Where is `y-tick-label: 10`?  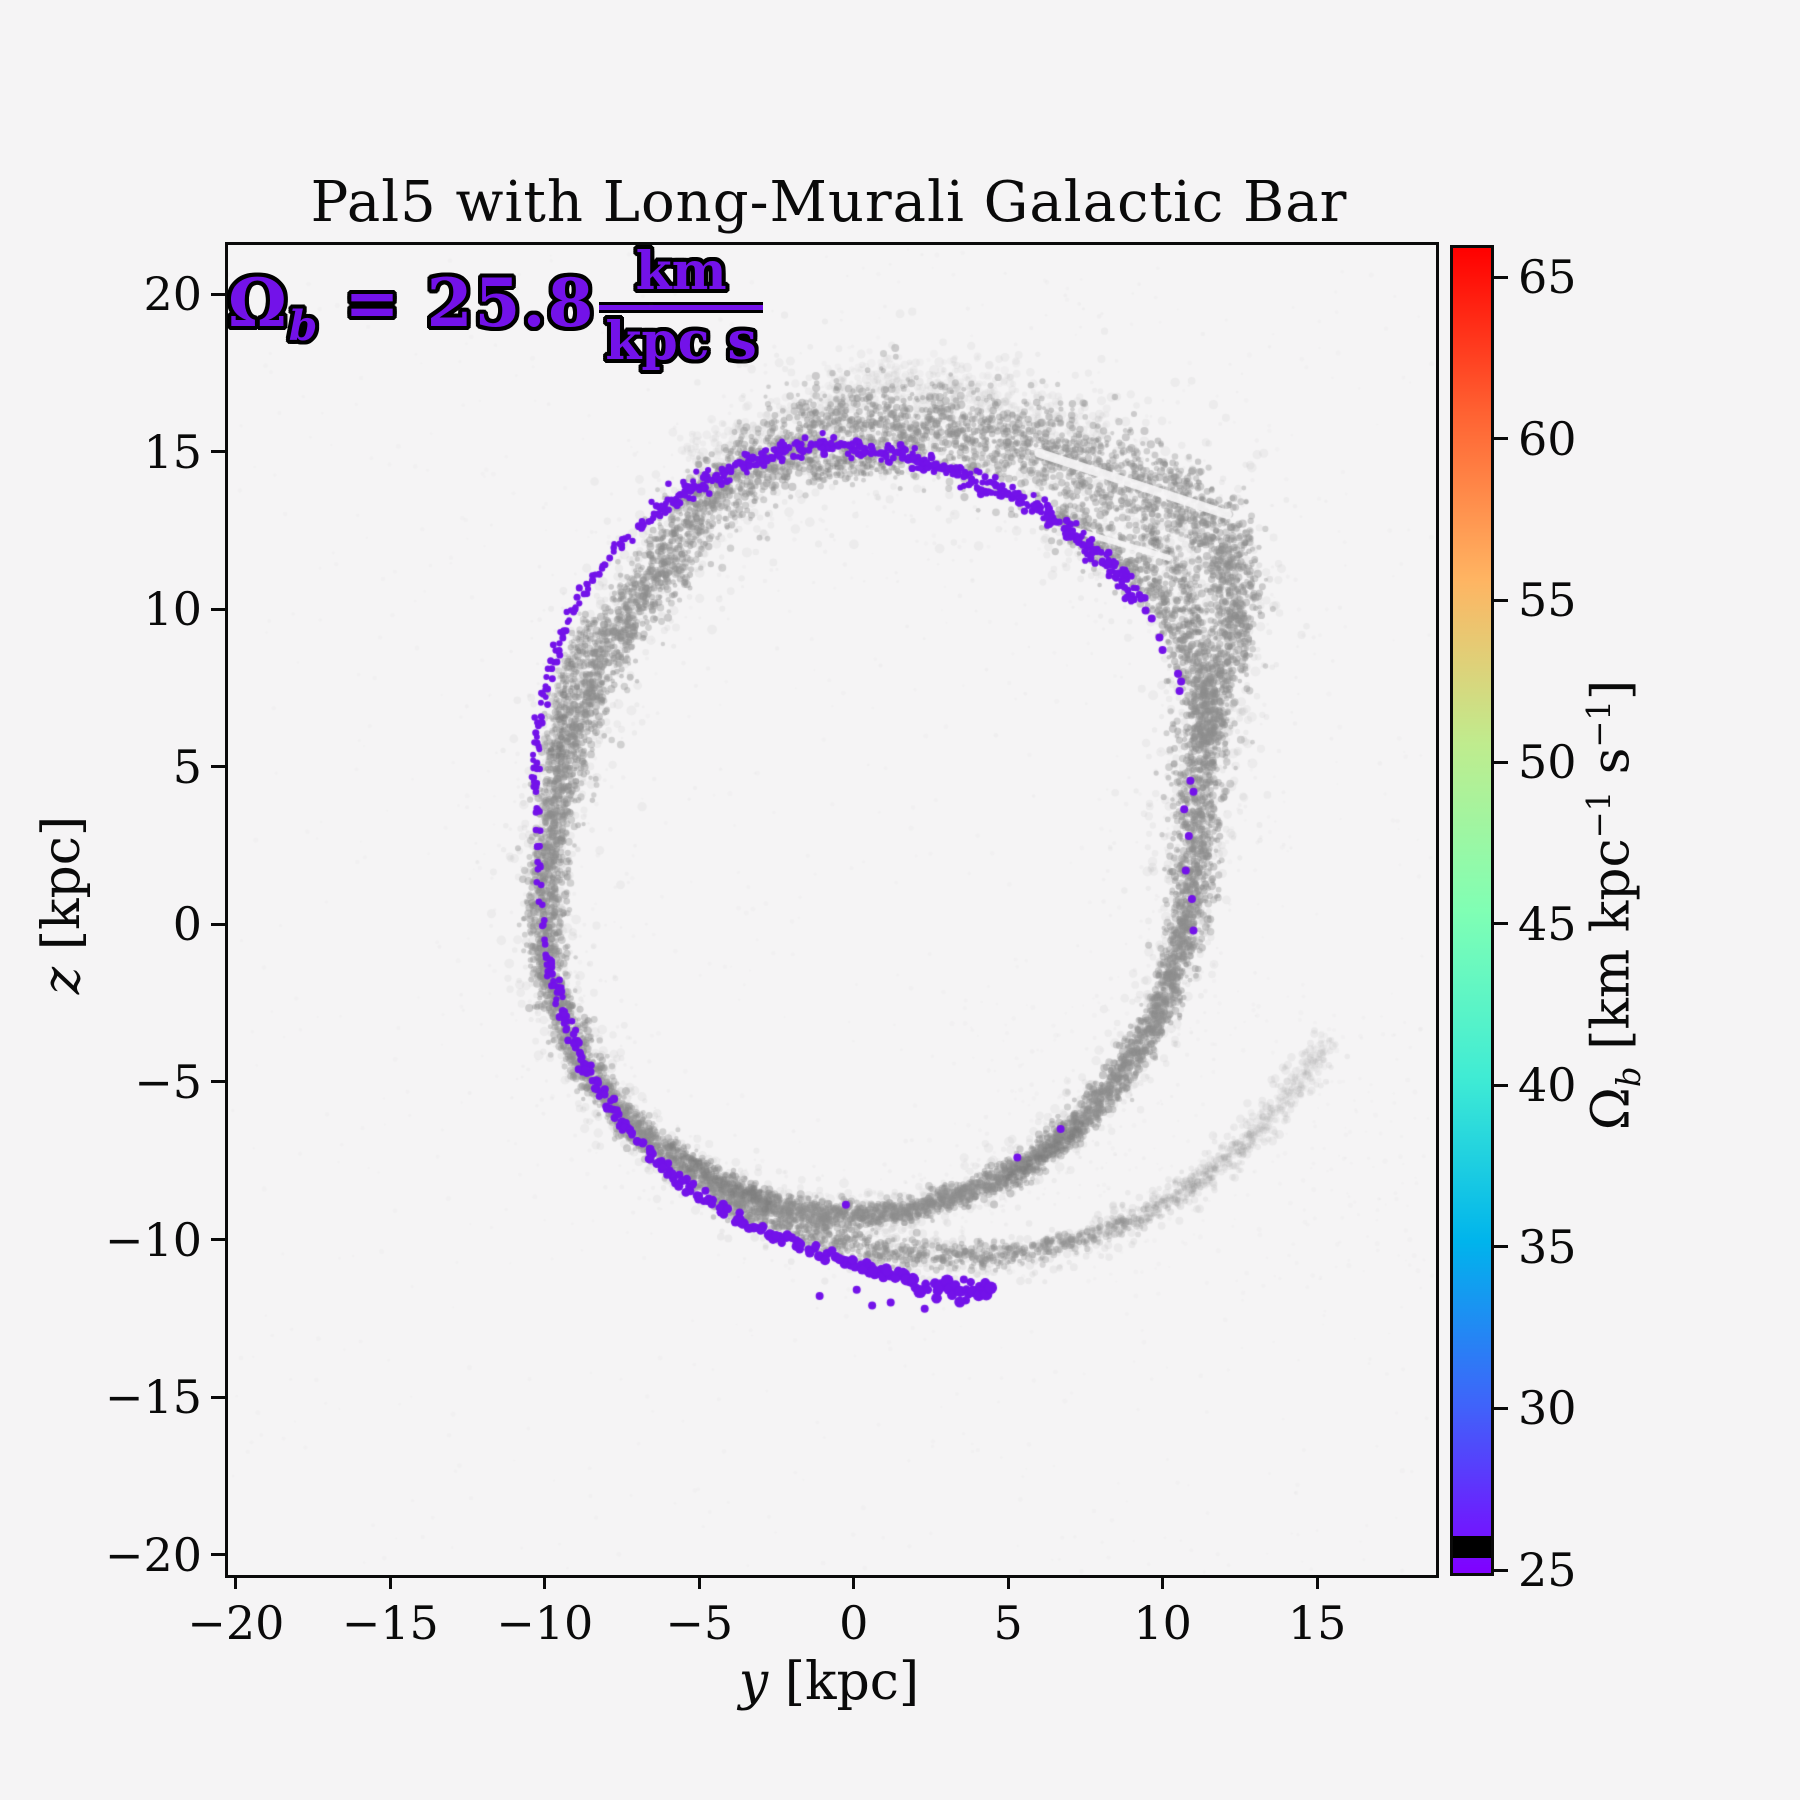
y-tick-label: 10 is located at coordinates (172, 609).